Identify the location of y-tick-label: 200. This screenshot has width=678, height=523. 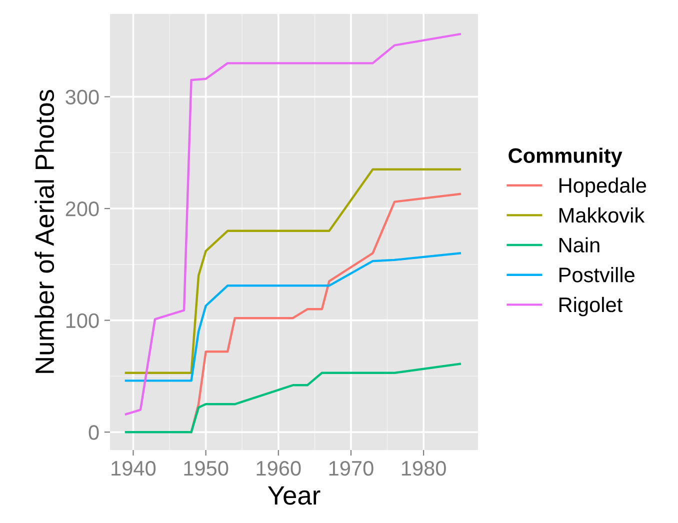
(82, 209).